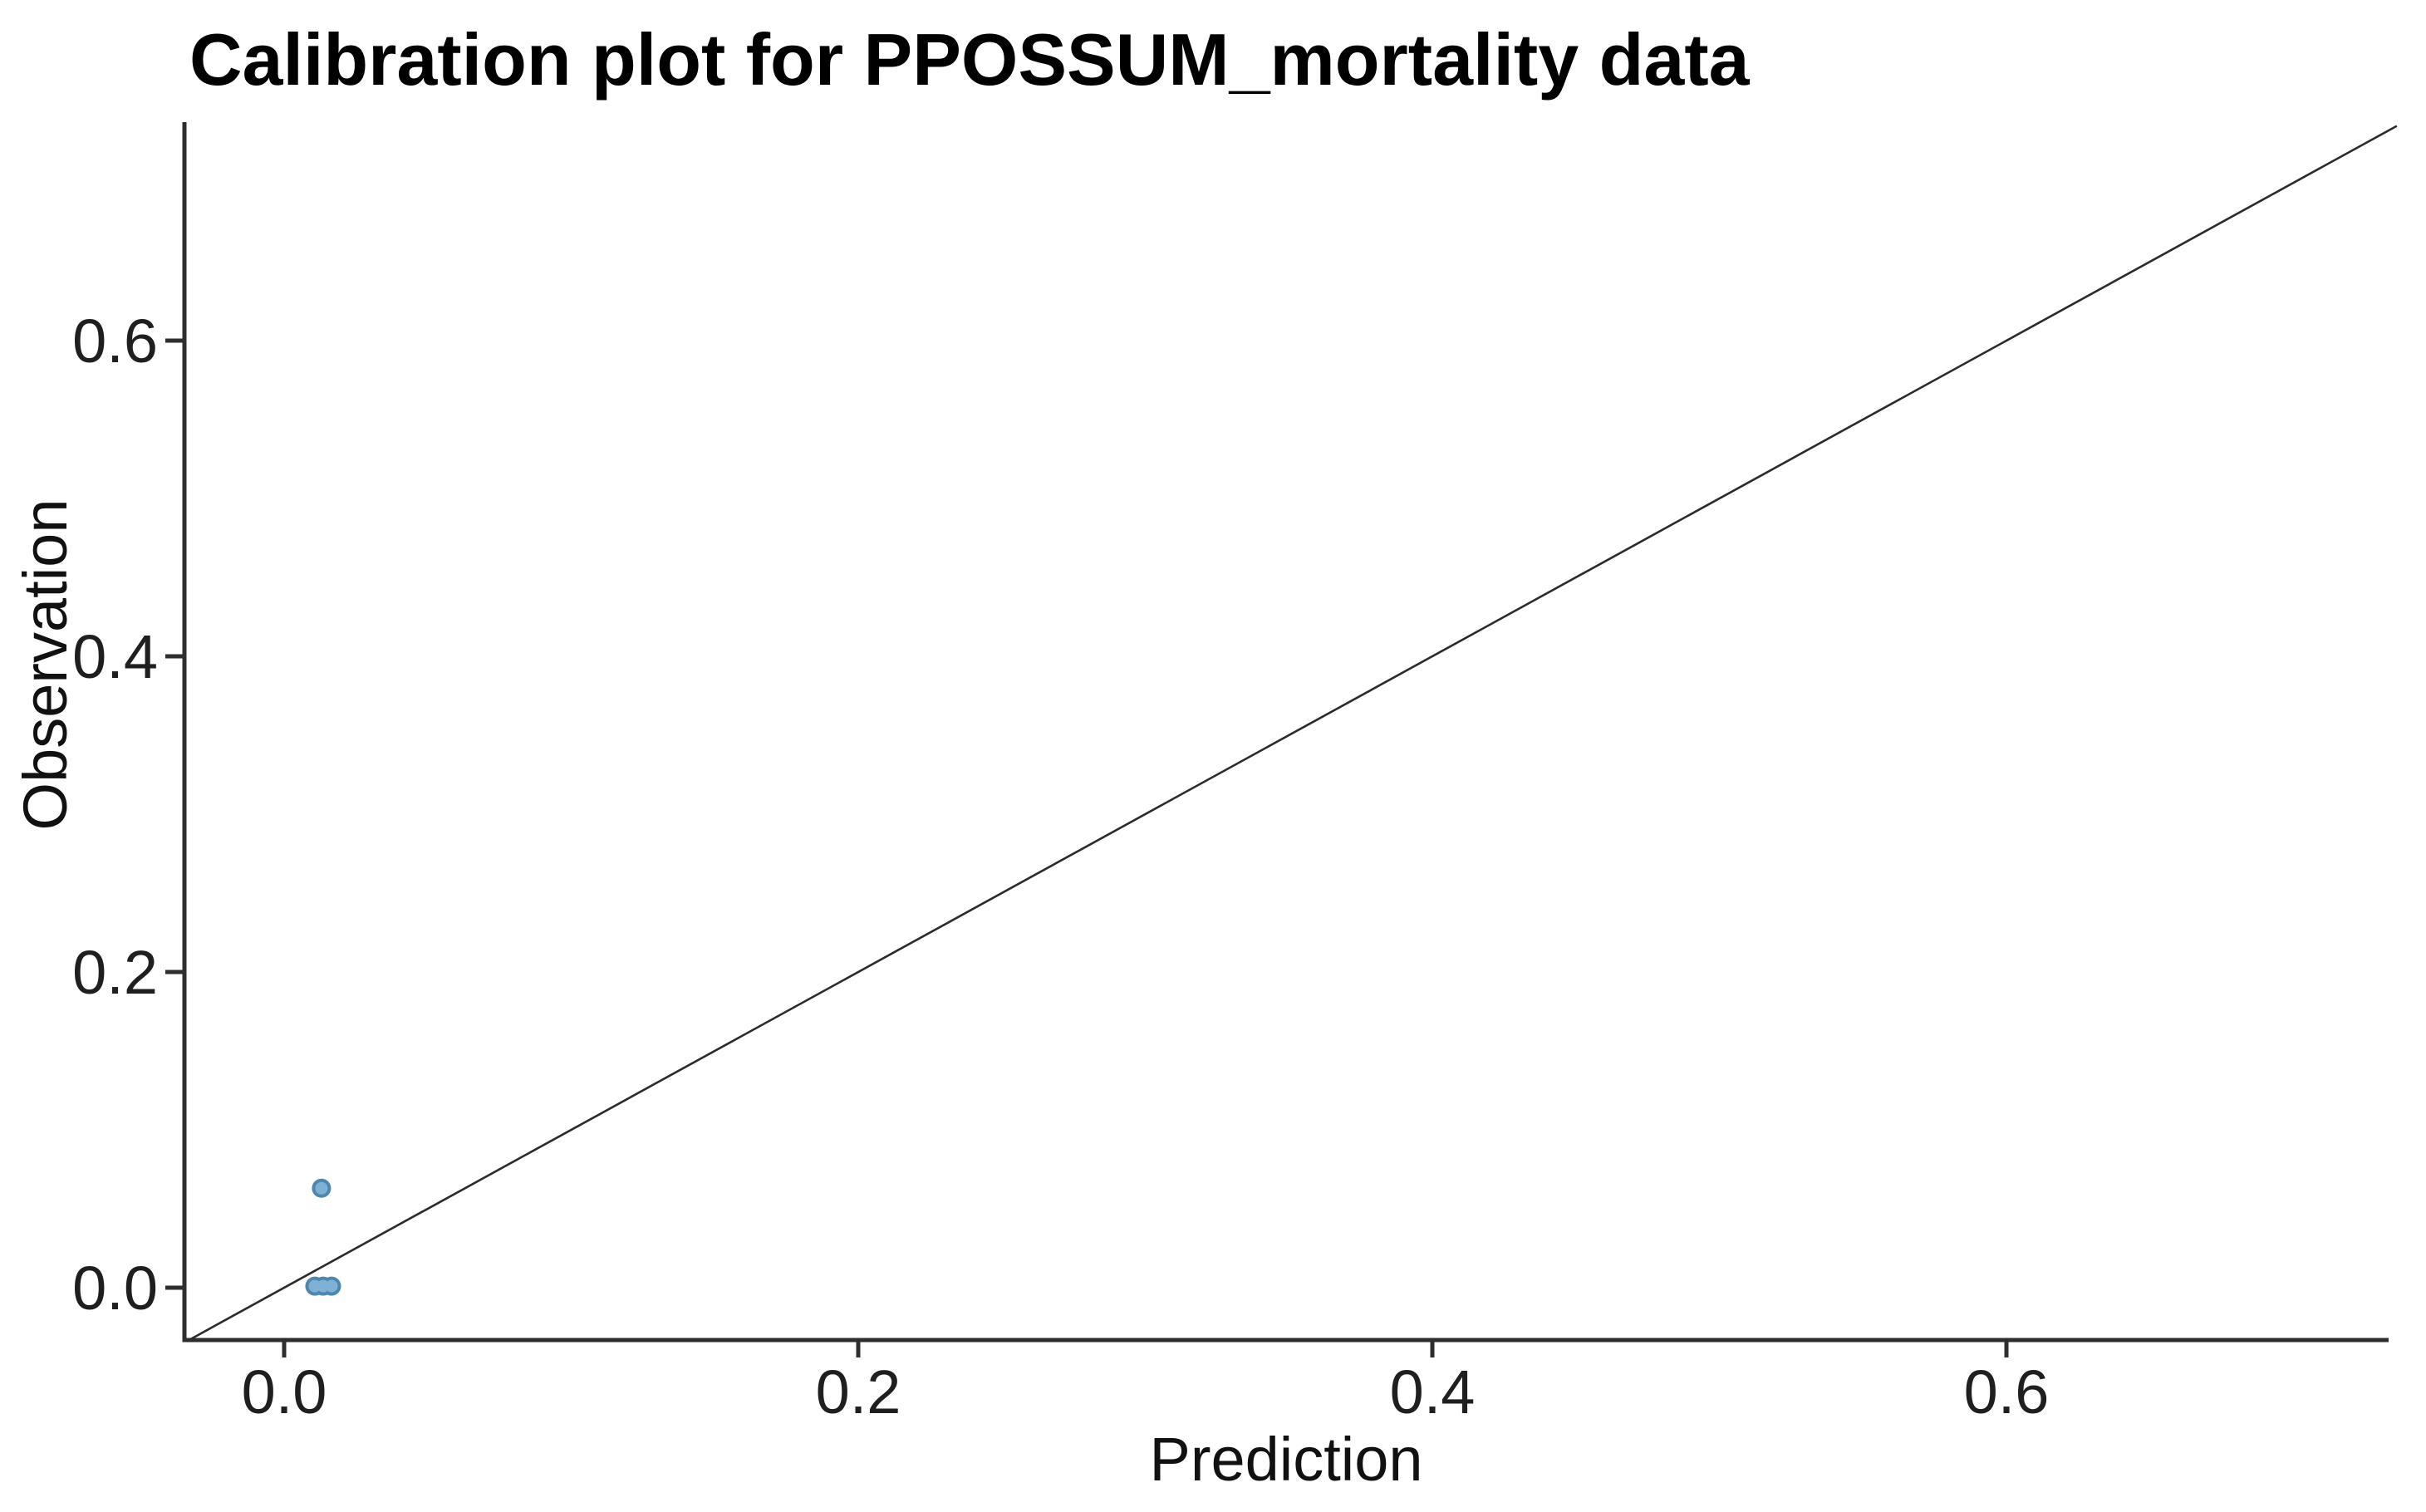  What do you see at coordinates (115, 657) in the screenshot?
I see `y-tick-label: 0.4` at bounding box center [115, 657].